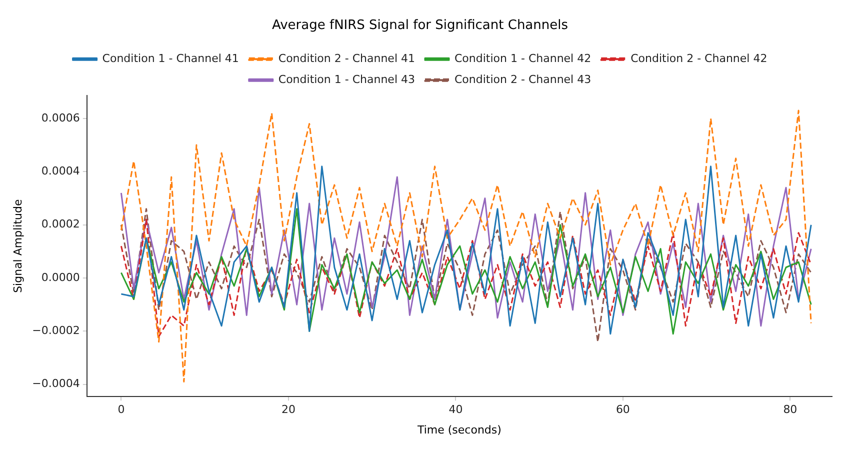  What do you see at coordinates (288, 409) in the screenshot?
I see `x-tick-label: 20` at bounding box center [288, 409].